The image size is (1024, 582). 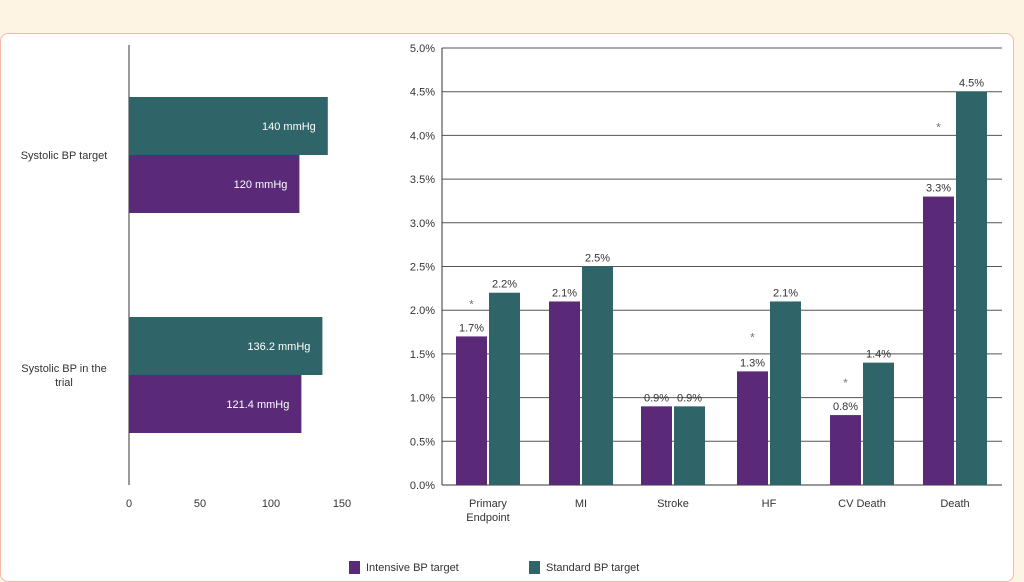 What do you see at coordinates (422, 486) in the screenshot?
I see `y-tick-label: 0.0%` at bounding box center [422, 486].